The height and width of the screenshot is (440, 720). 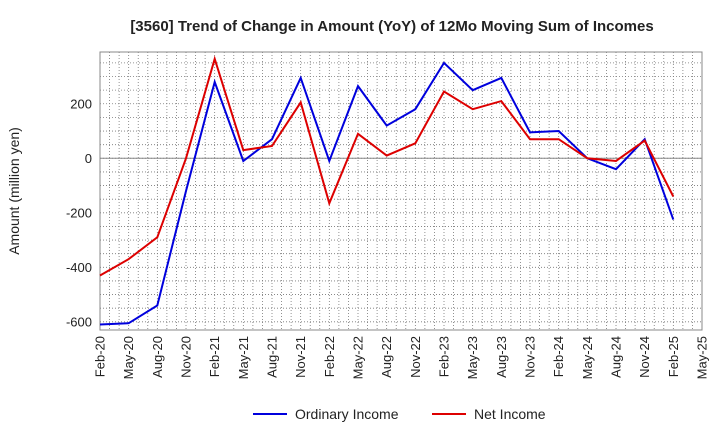 What do you see at coordinates (214, 356) in the screenshot?
I see `x-tick-label: Feb-21` at bounding box center [214, 356].